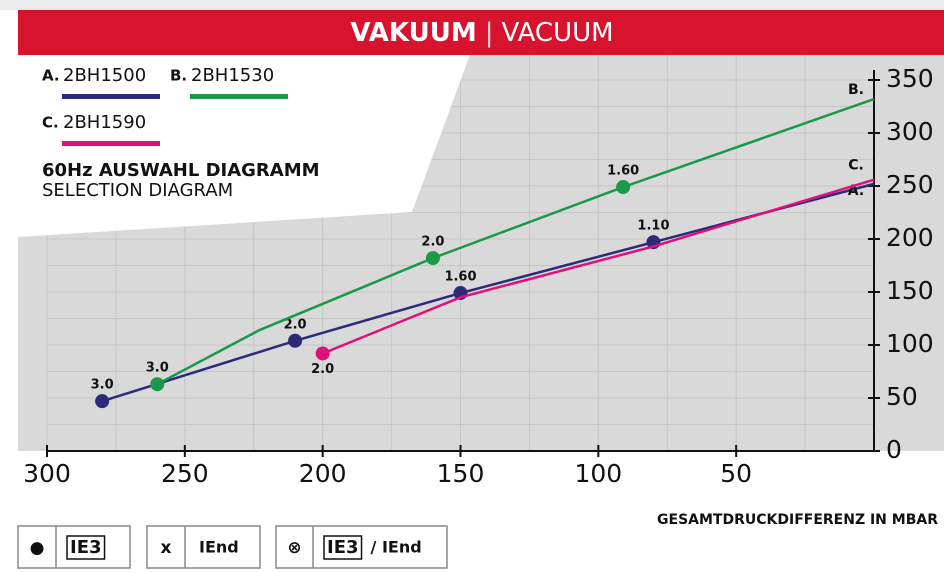  I want to click on y-tick-label: 0, so click(894, 449).